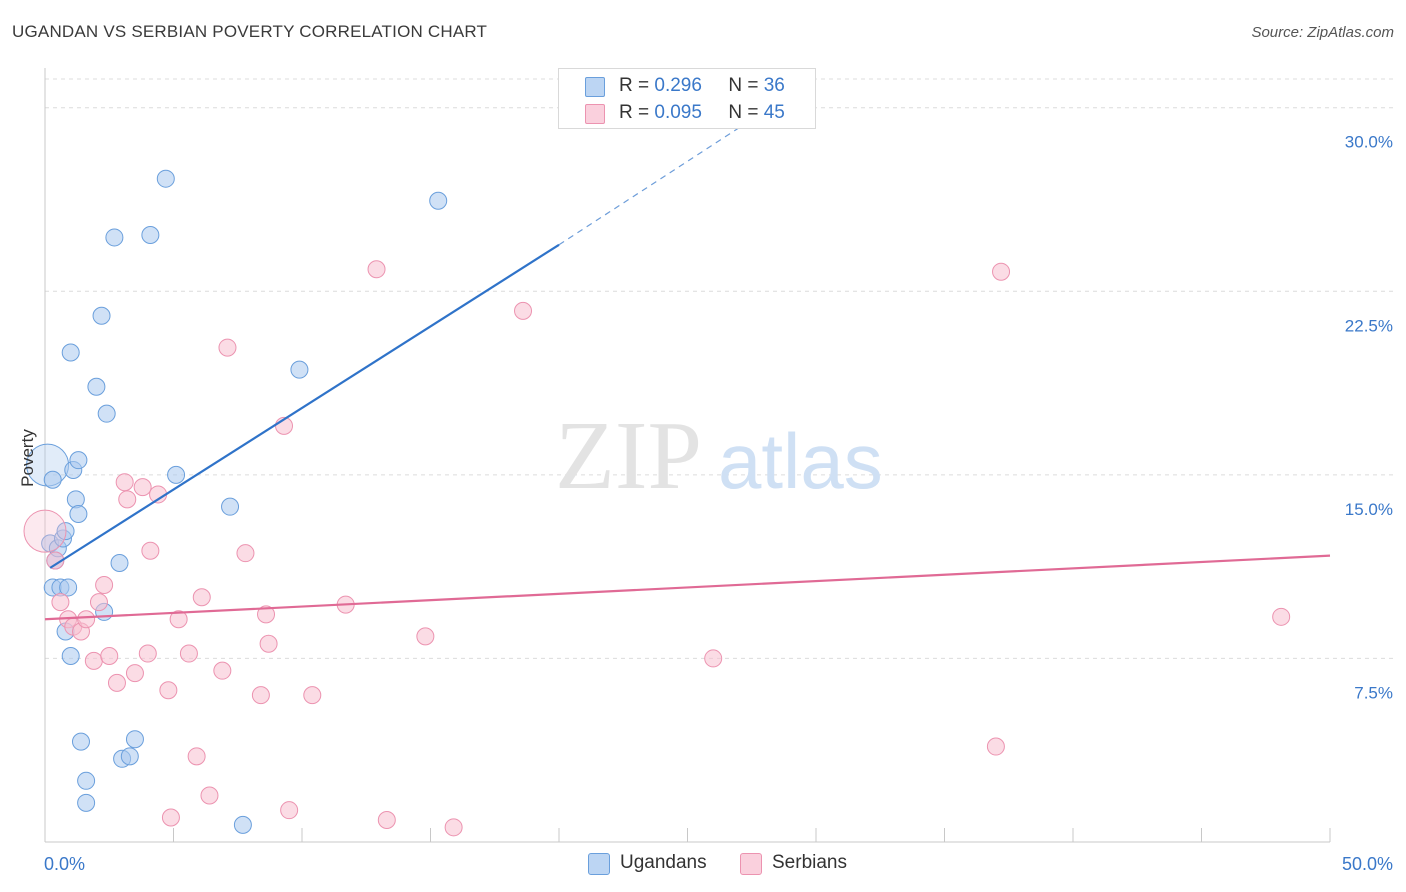  I want to click on y-tick-label-1: 15.0%, so click(1369, 509).